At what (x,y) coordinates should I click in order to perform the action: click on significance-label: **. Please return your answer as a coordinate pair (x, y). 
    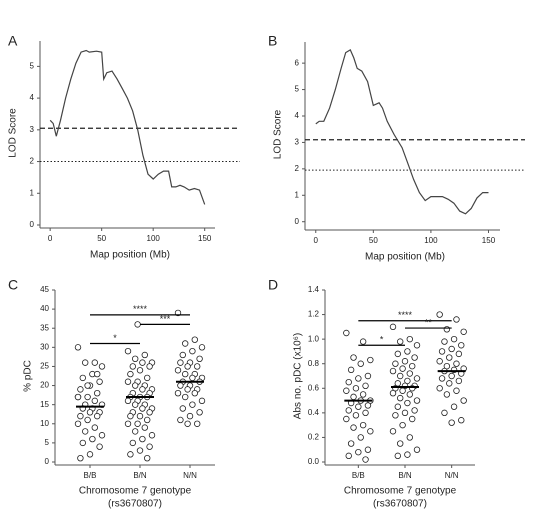
    Looking at the image, I should click on (429, 322).